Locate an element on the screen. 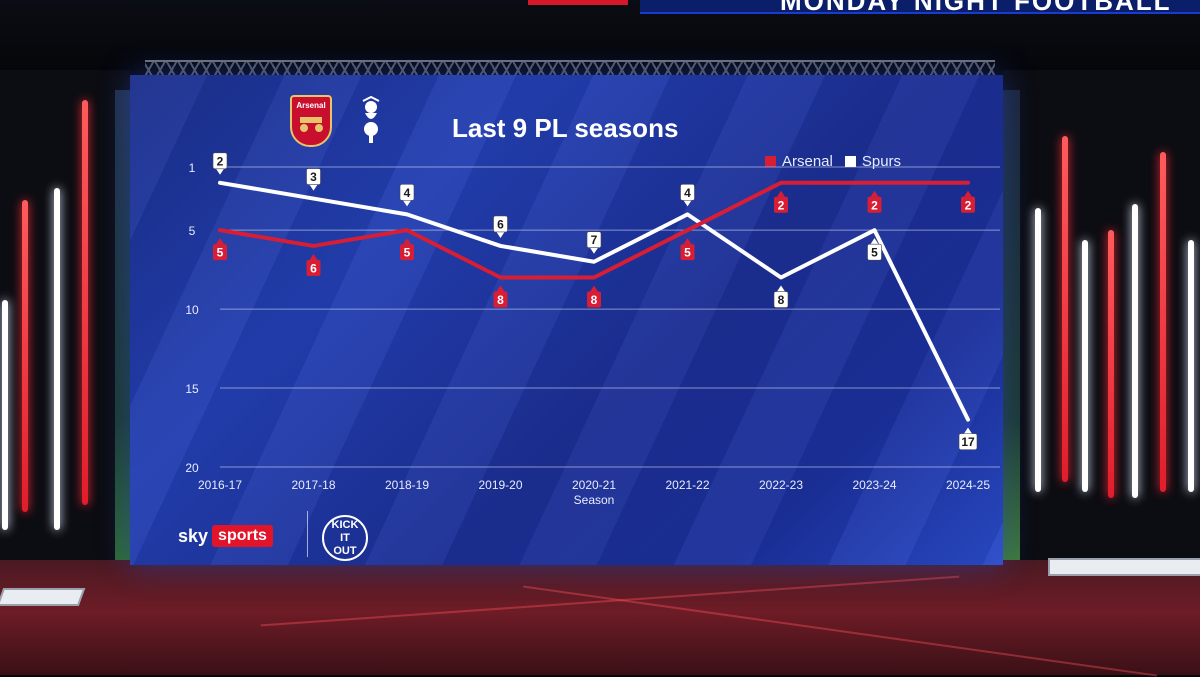 The image size is (1200, 677). x-tick-label: 2017-18 is located at coordinates (313, 485).